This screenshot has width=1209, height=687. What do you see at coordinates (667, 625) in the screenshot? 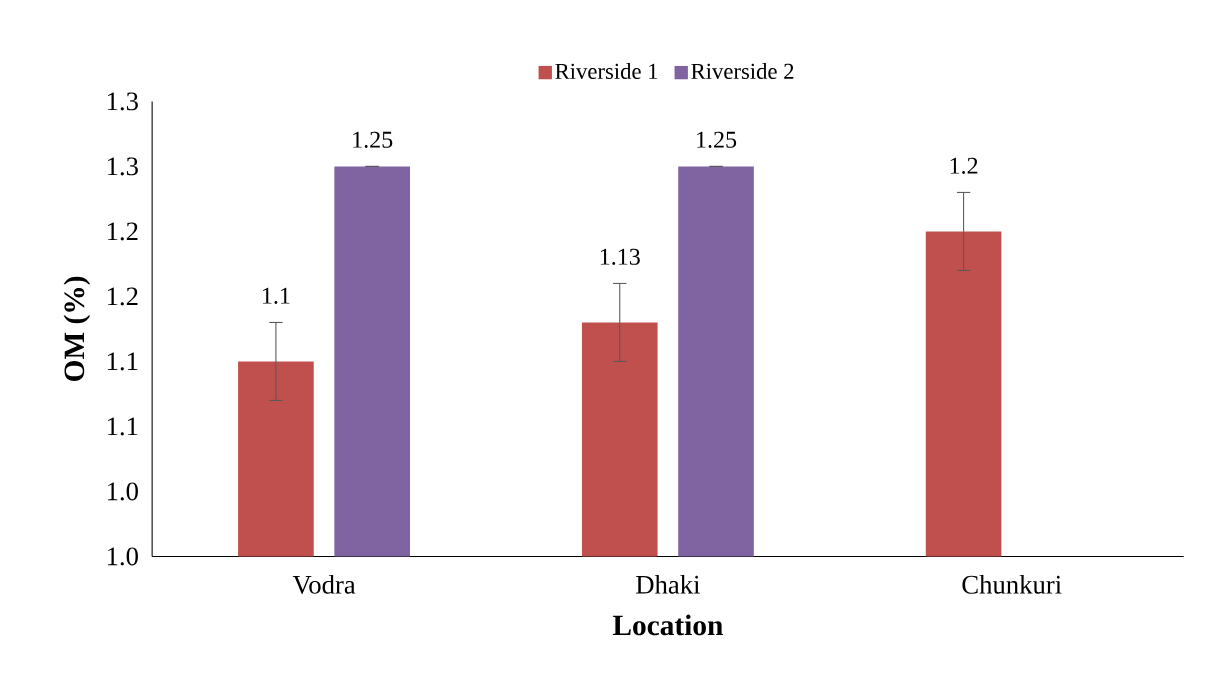
I see `x-axis-title: Location` at bounding box center [667, 625].